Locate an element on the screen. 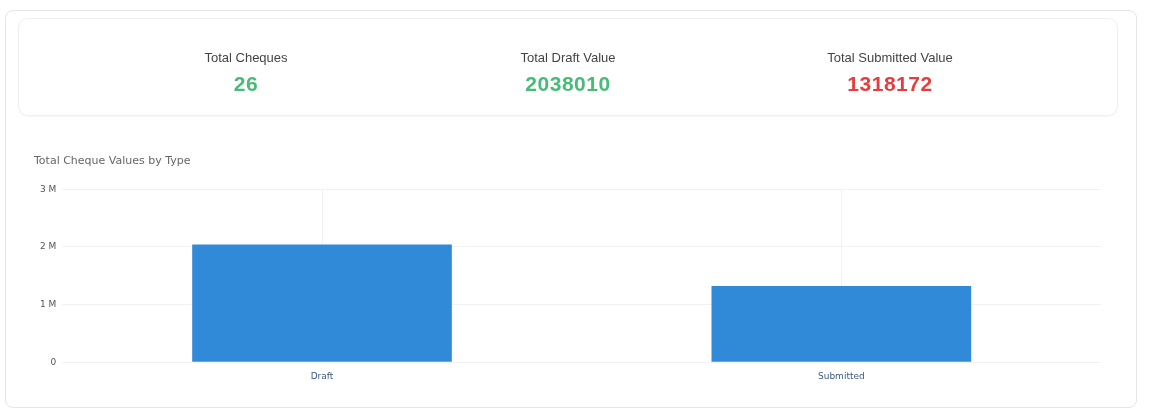 The height and width of the screenshot is (416, 1166). x-tick-label: Submitted is located at coordinates (841, 375).